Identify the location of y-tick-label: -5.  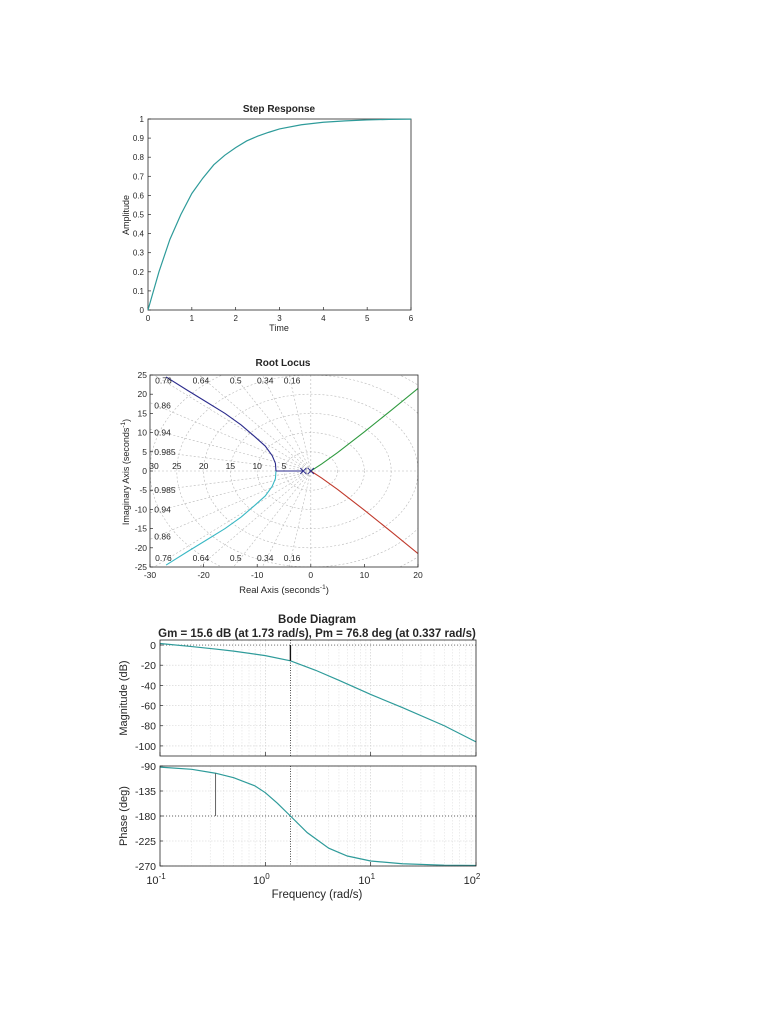
(143, 490).